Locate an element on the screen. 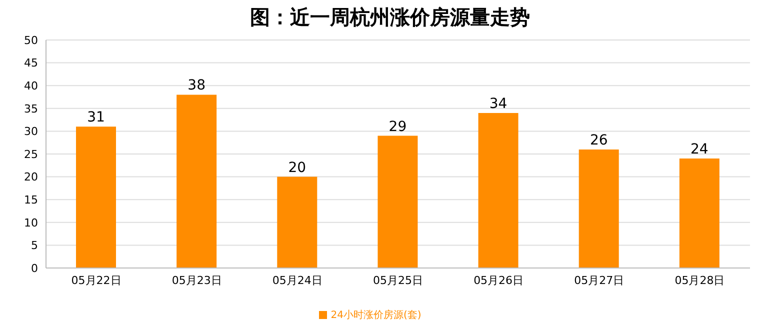 The image size is (780, 328). y-tick-label: 45 is located at coordinates (31, 63).